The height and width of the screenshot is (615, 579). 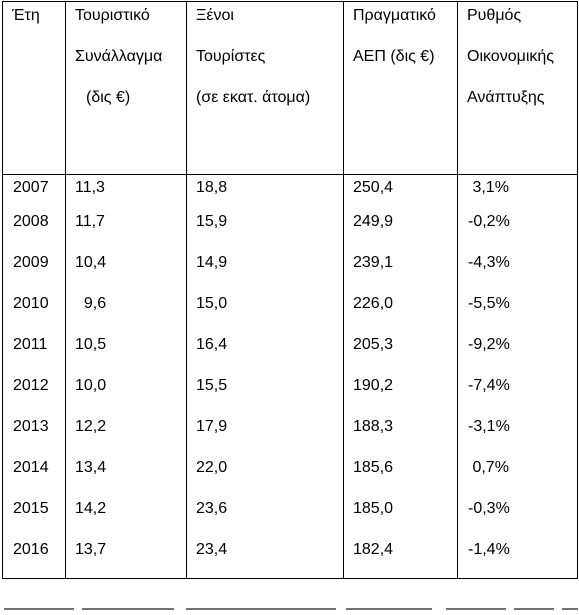 I want to click on header-foreign-tourists: Ξένοι Τουρίστες (σε εκατ. άτομα), so click(x=265, y=88).